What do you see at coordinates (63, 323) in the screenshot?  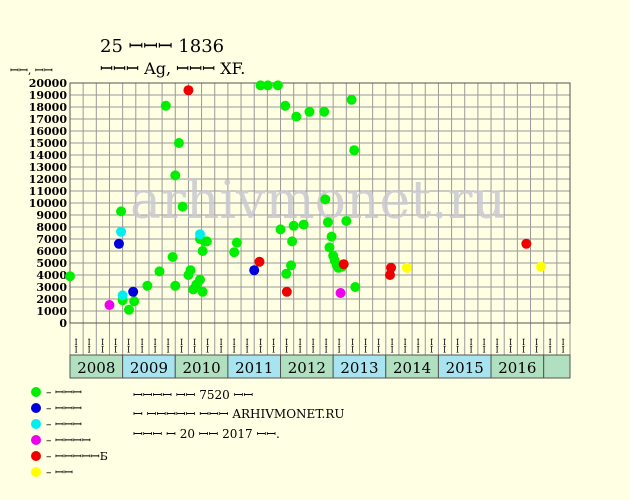 I see `y-tick-label: 0` at bounding box center [63, 323].